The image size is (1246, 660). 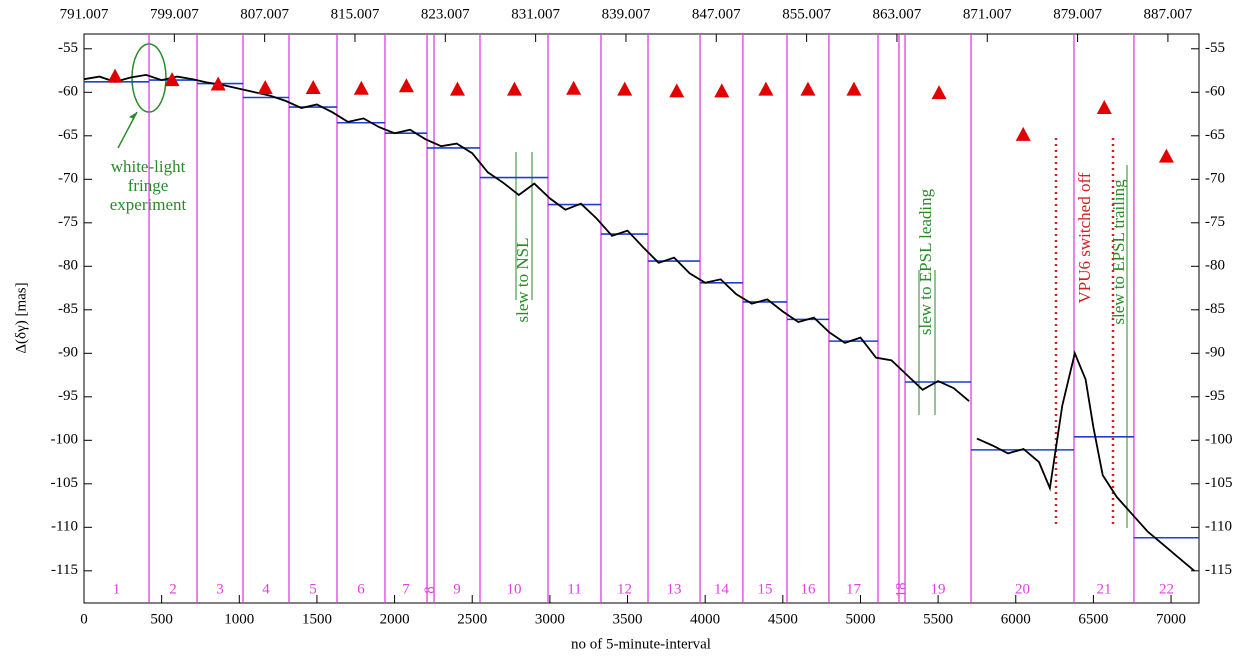 What do you see at coordinates (808, 589) in the screenshot?
I see `segment-label: 16` at bounding box center [808, 589].